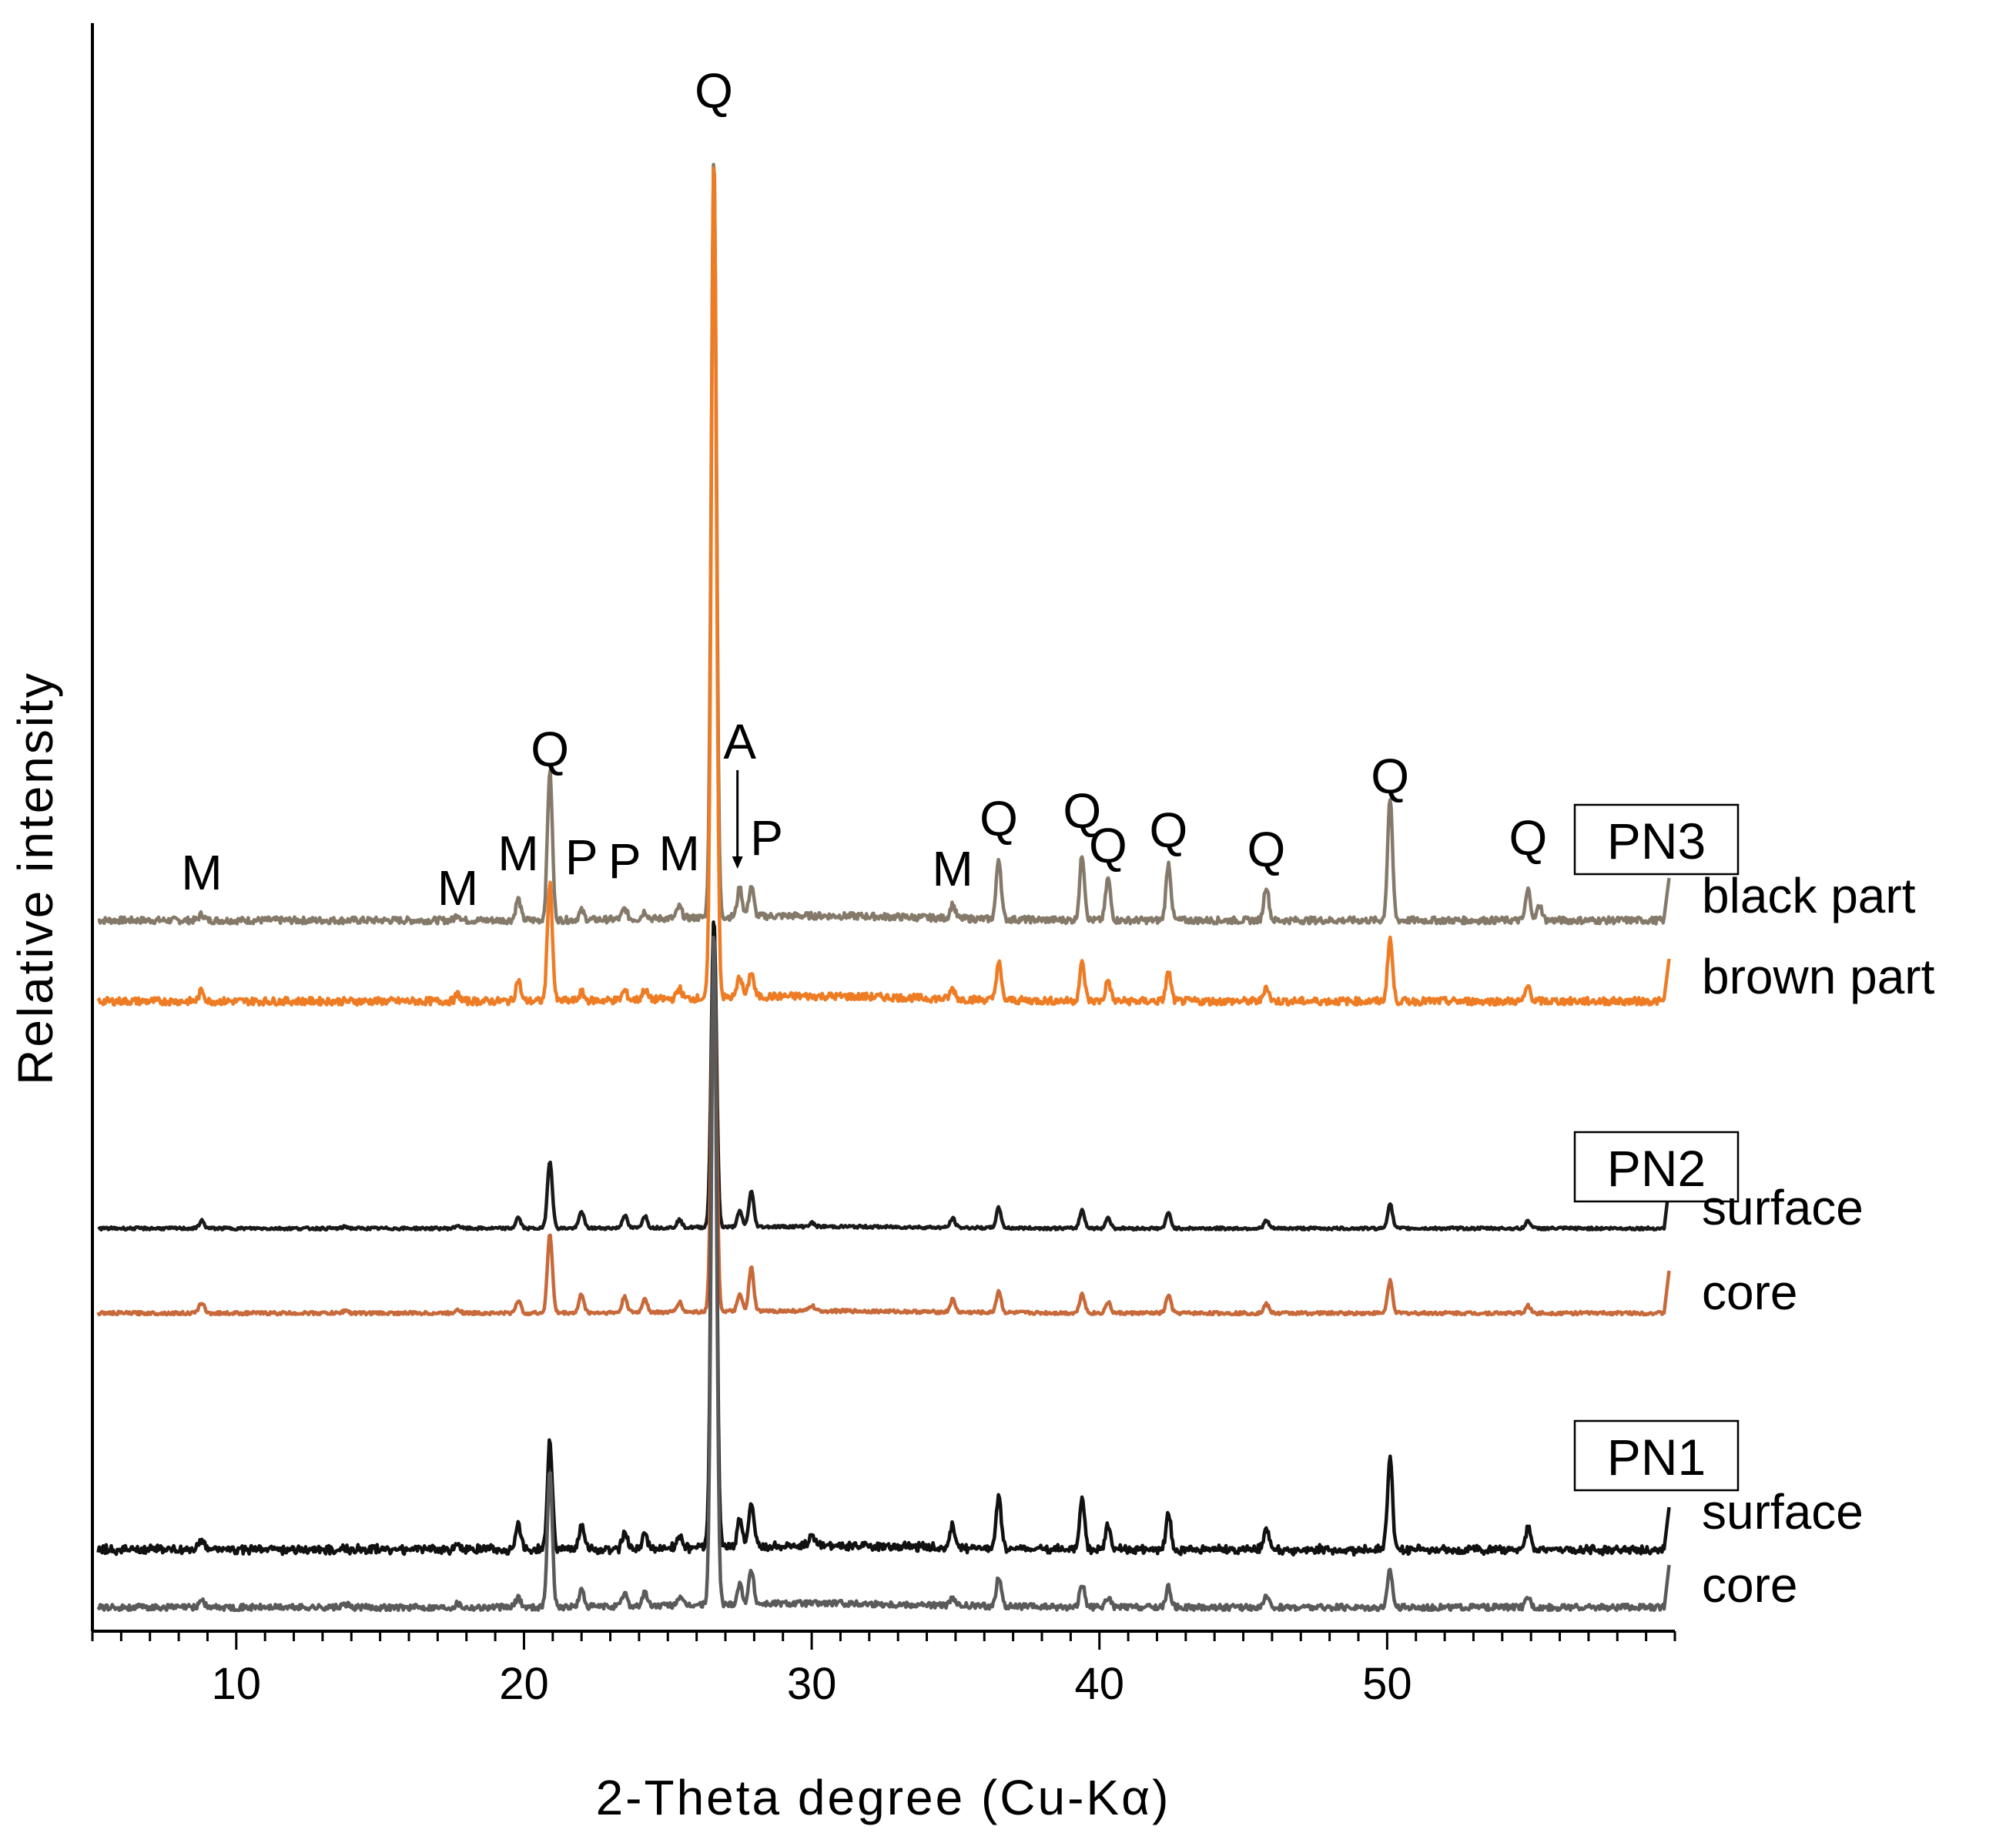 This screenshot has width=2016, height=1843. I want to click on x-tick-label: 50, so click(1387, 1684).